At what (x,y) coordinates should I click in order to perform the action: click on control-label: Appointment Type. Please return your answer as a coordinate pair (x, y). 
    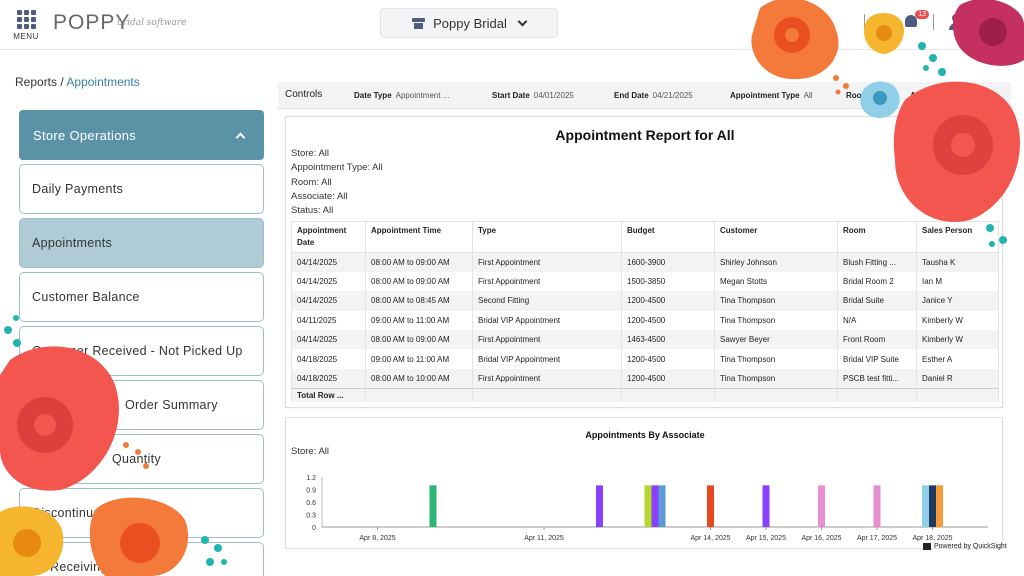
    Looking at the image, I should click on (765, 95).